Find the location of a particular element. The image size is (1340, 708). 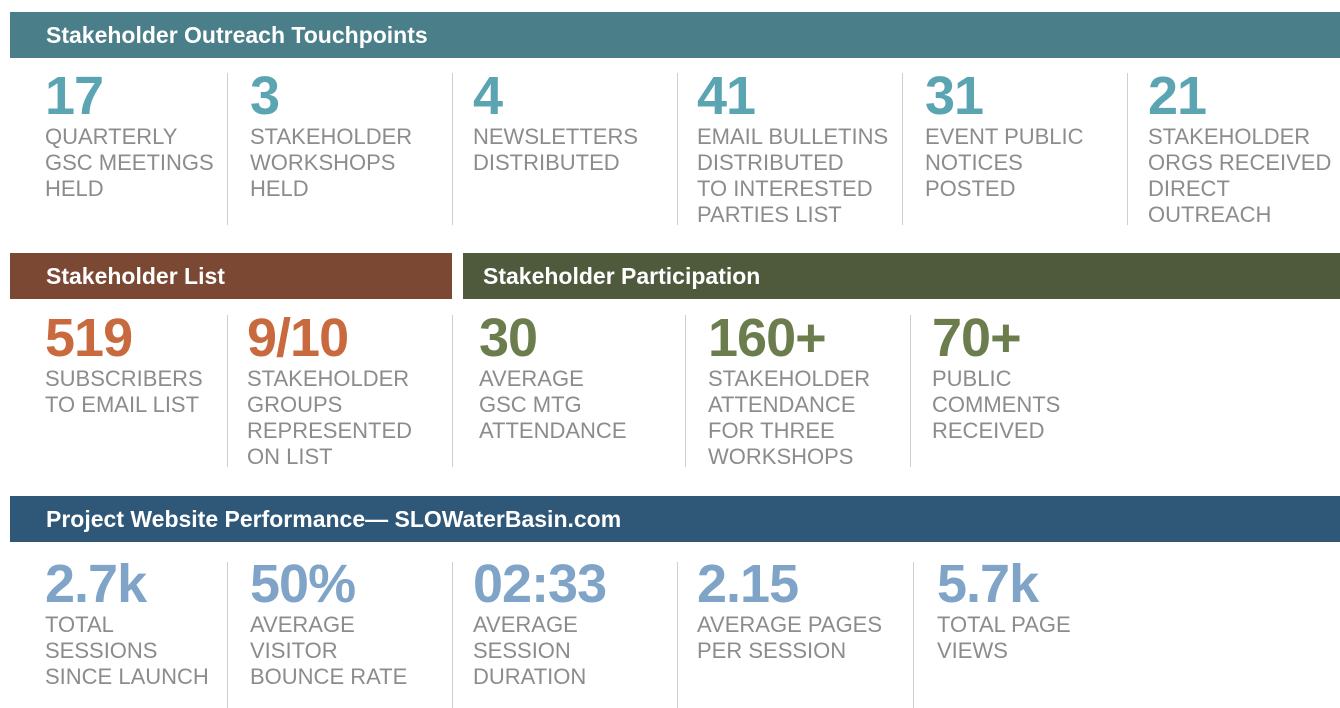

stat: 519 SUBSCRIBERS TO EMAIL LIST is located at coordinates (124, 363).